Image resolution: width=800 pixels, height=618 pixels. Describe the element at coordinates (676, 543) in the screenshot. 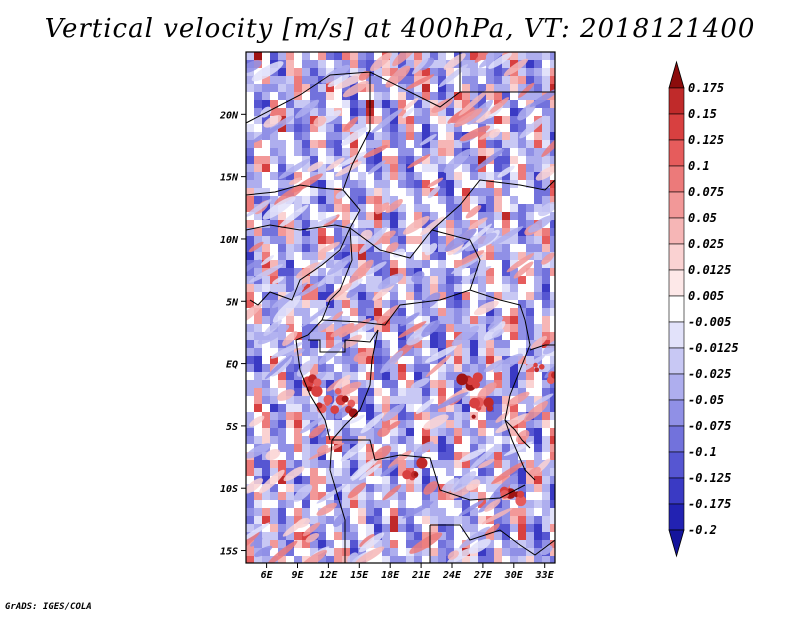

I see `colorbar-bottom-triangle` at that location.